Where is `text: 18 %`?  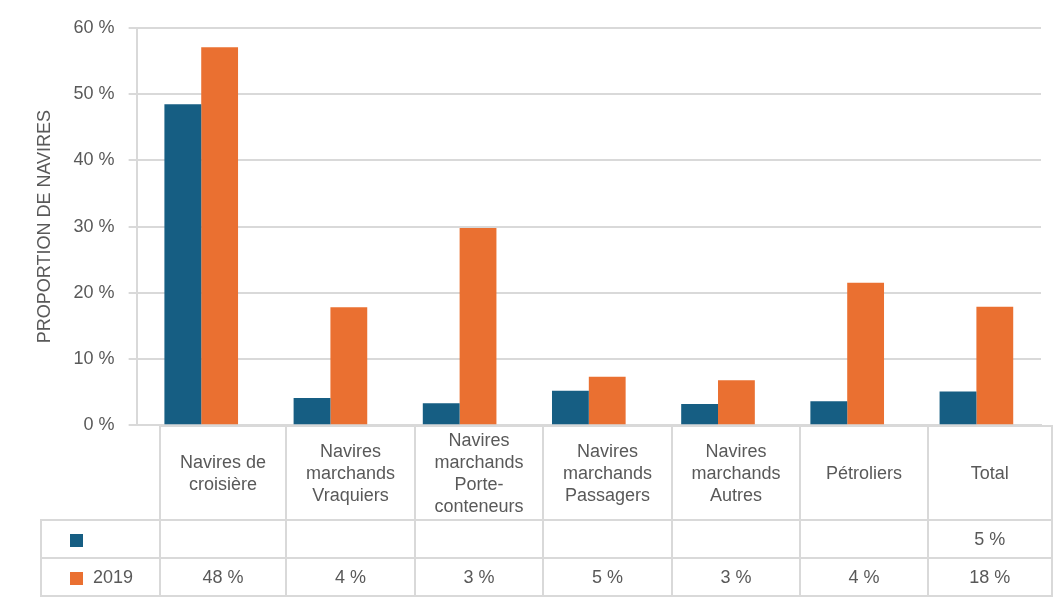
text: 18 % is located at coordinates (989, 577).